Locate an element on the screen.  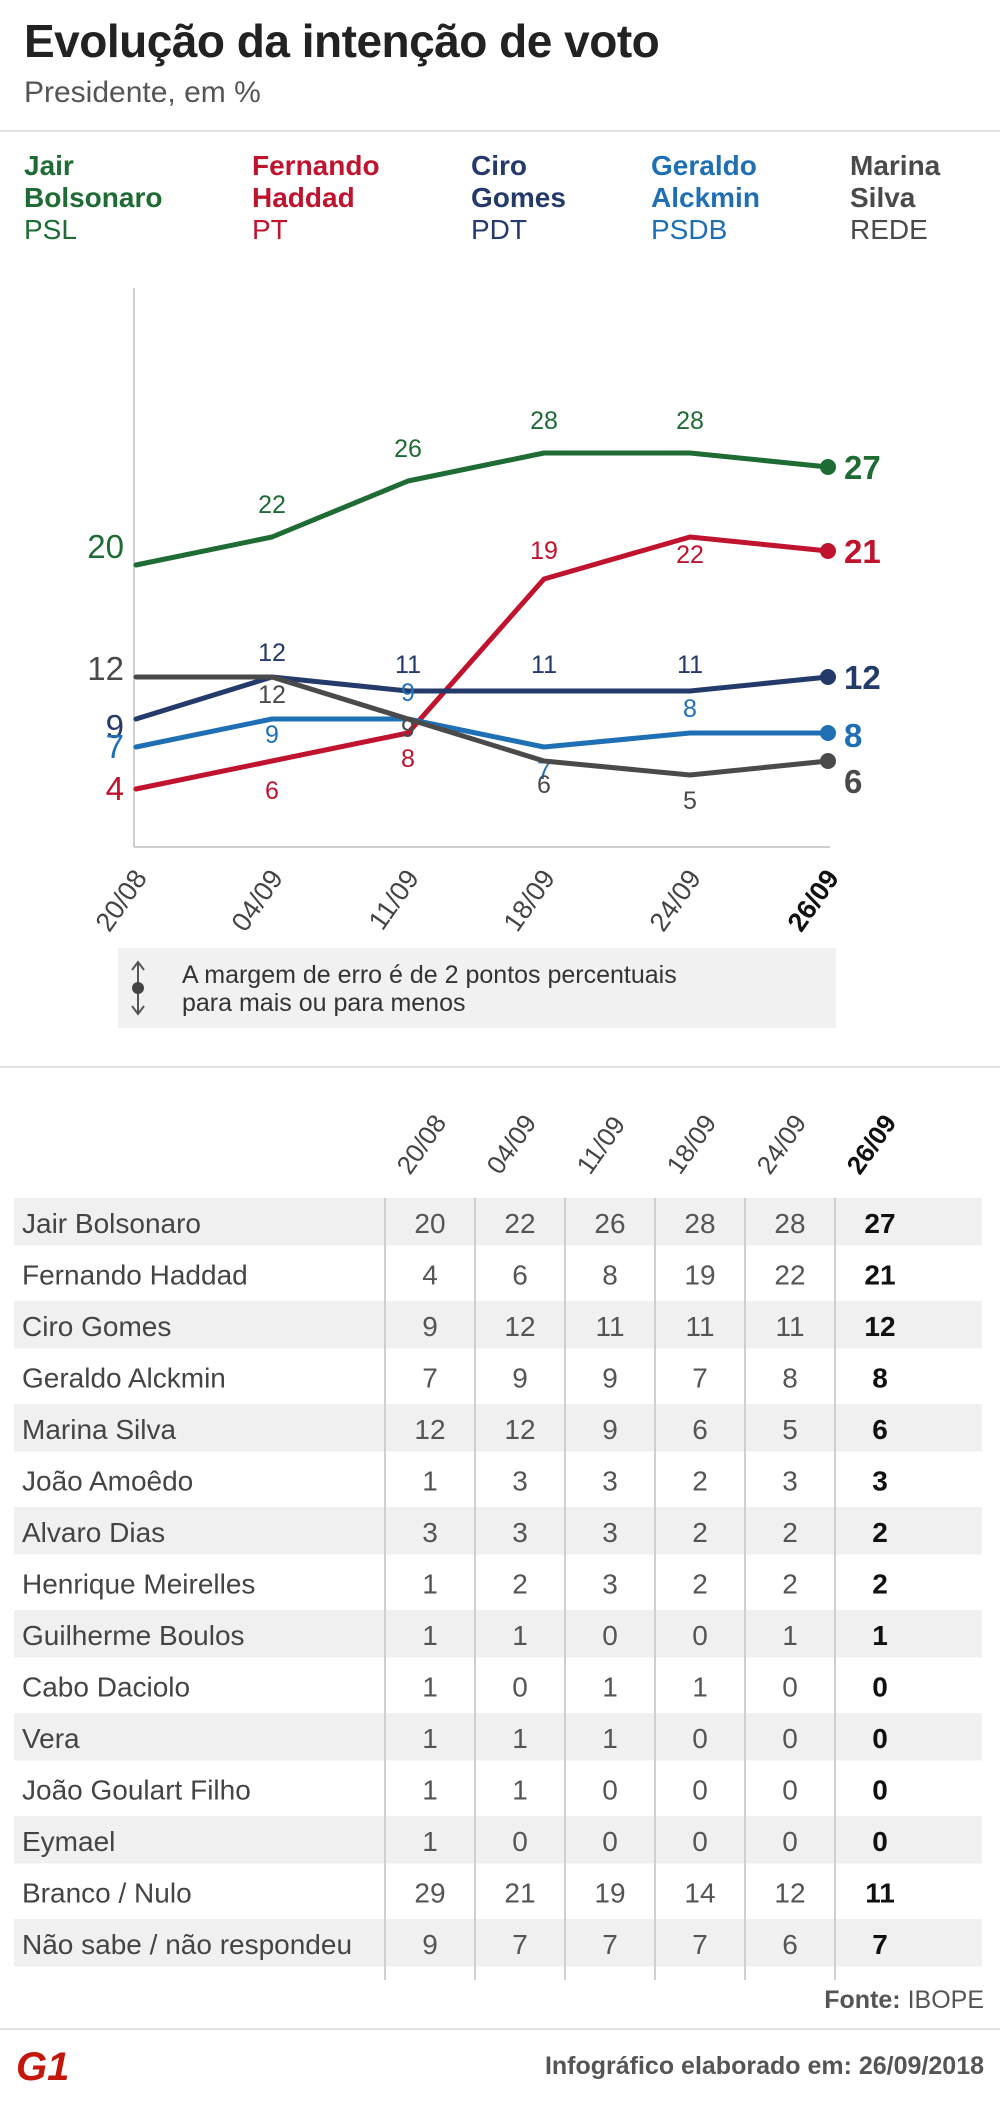
x-tick-label: 04/09 is located at coordinates (257, 900).